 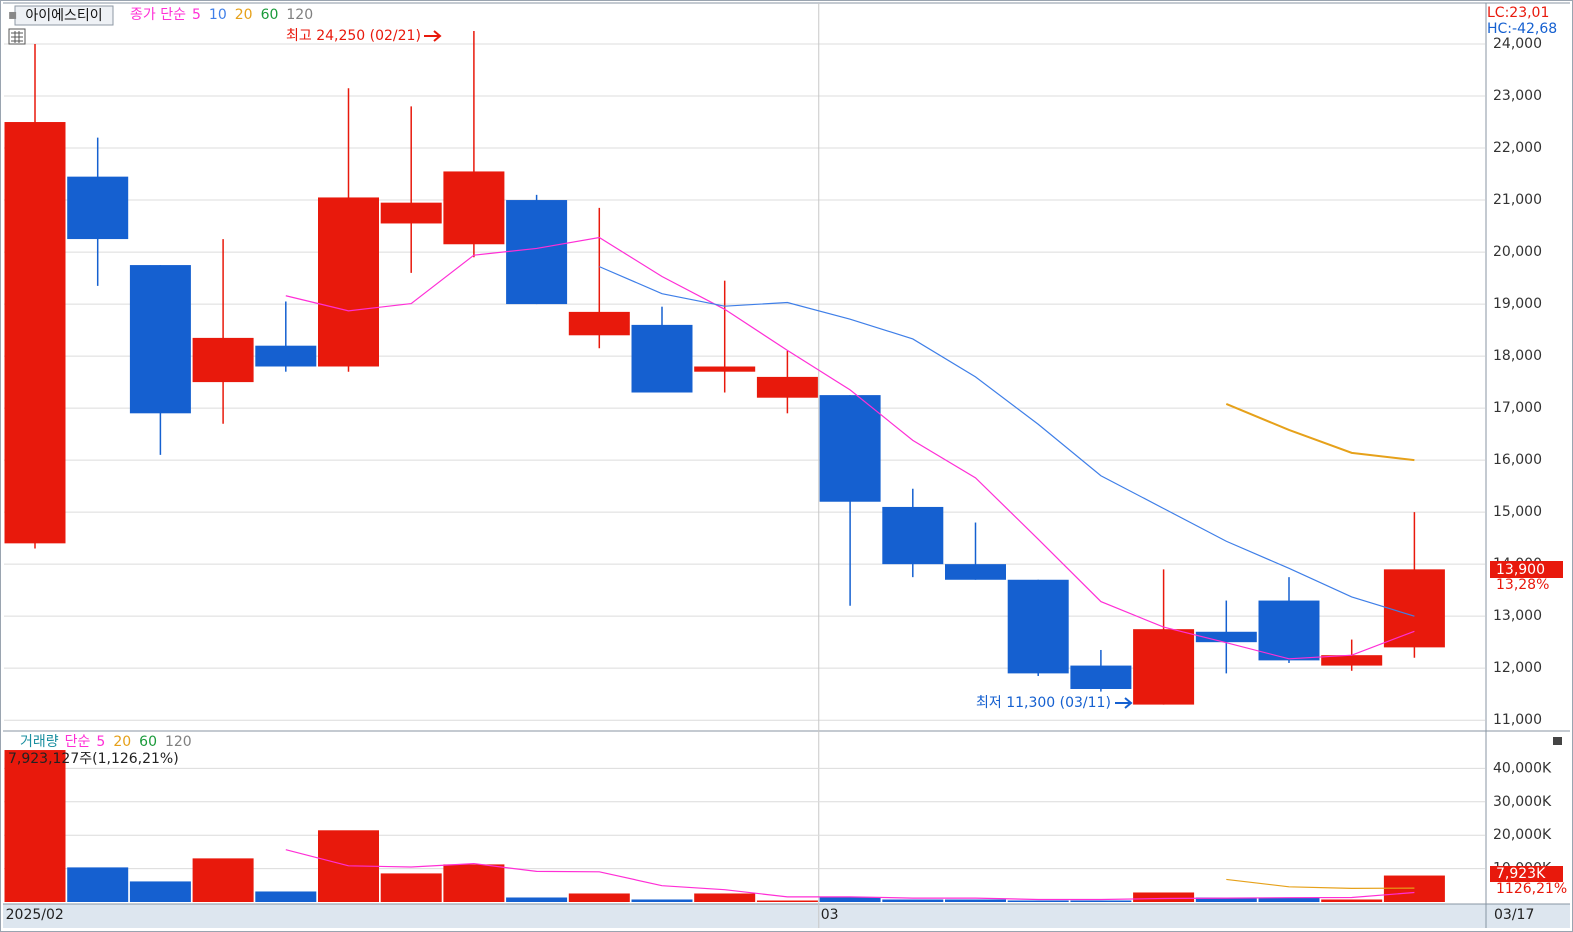 I want to click on last-ratio-label: 1126,21%, so click(x=1531, y=889).